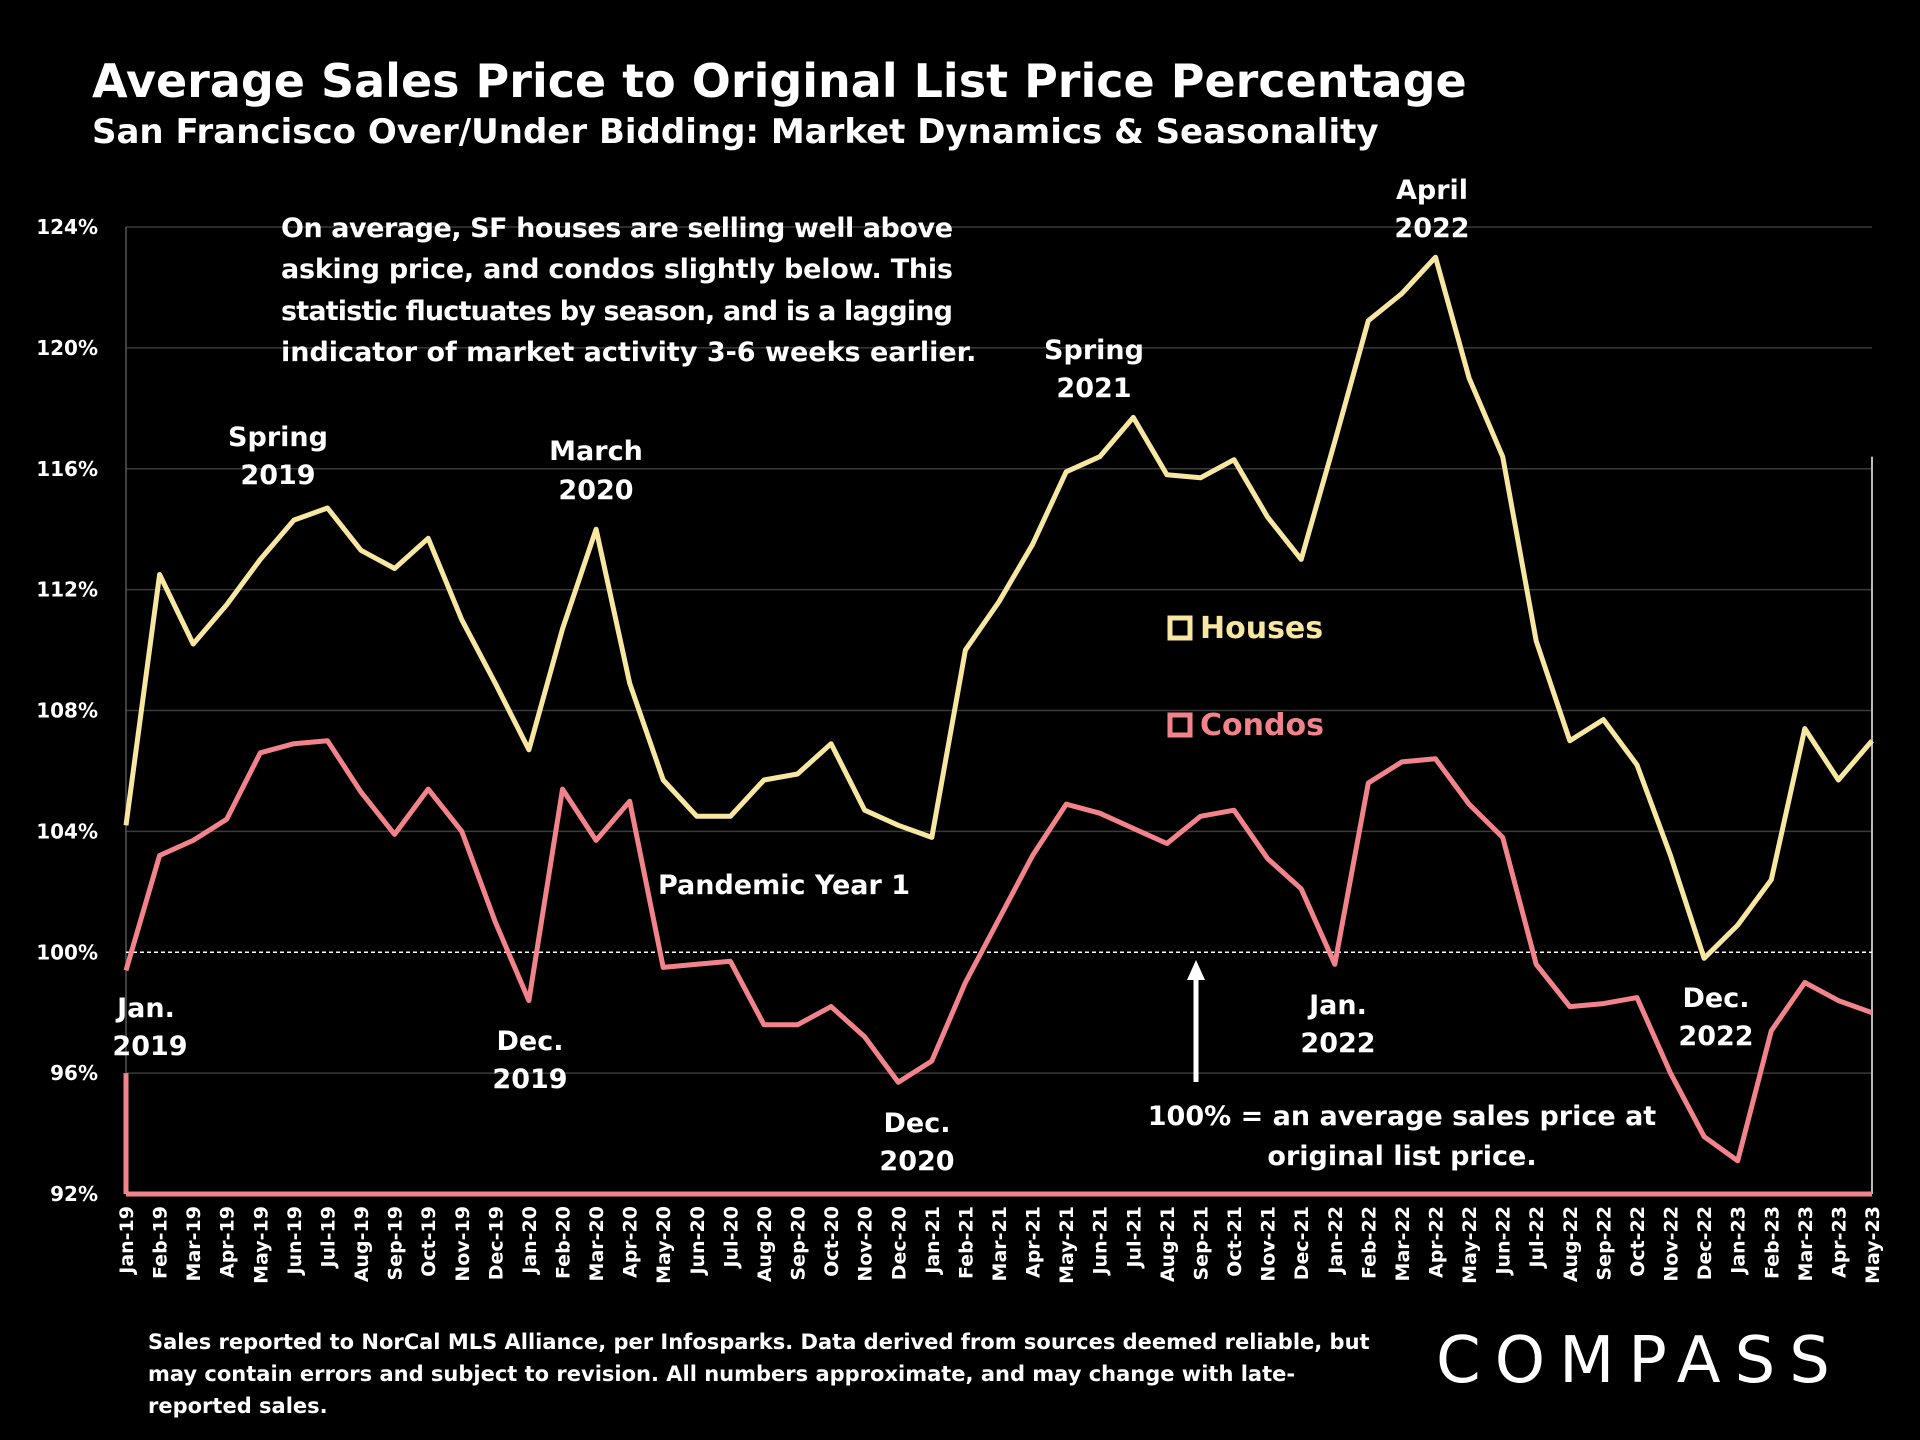  Describe the element at coordinates (1196, 1021) in the screenshot. I see `arrow-up-icon` at that location.